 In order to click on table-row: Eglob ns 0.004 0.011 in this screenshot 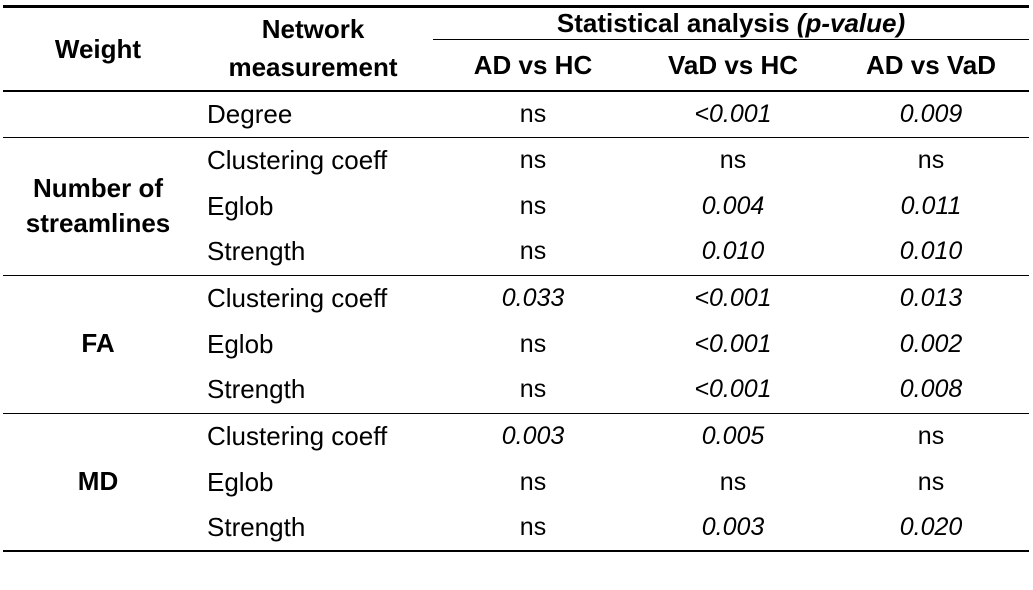, I will do `click(516, 206)`.